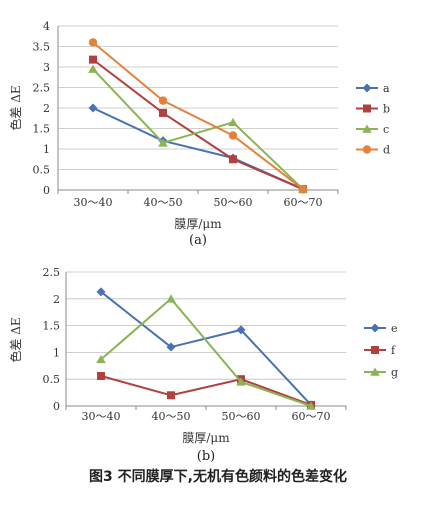  What do you see at coordinates (46, 67) in the screenshot?
I see `y-tick-label: 3` at bounding box center [46, 67].